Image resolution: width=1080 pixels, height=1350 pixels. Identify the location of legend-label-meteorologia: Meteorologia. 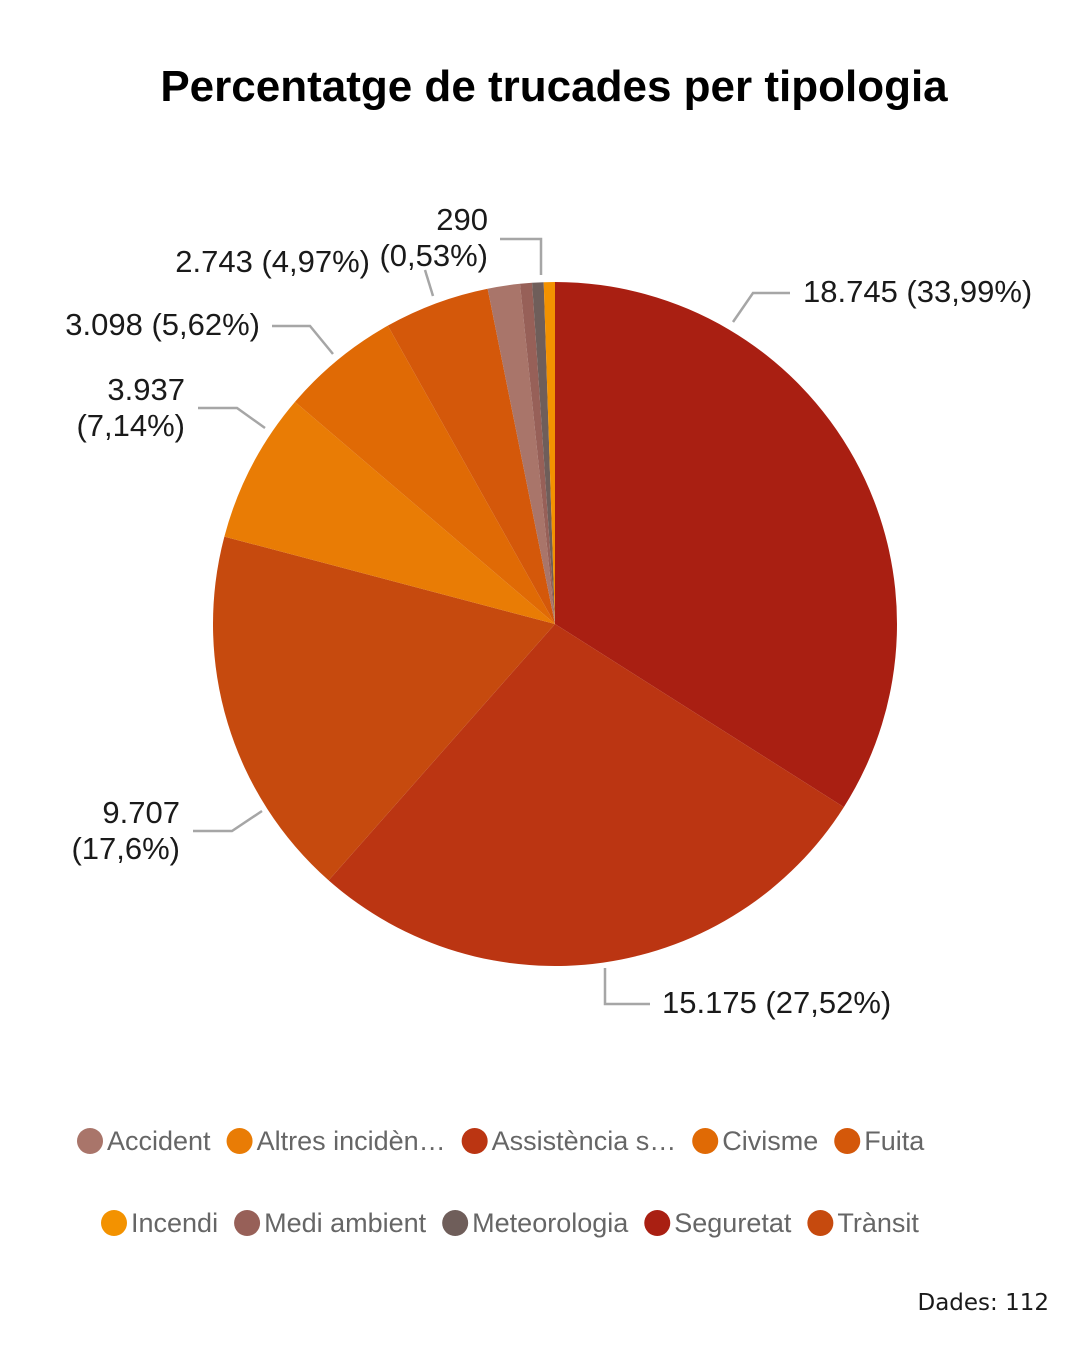
(550, 1223).